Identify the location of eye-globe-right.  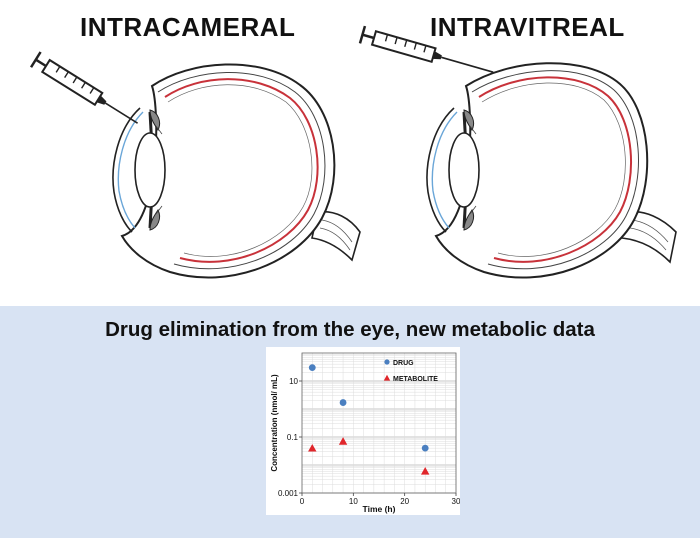
(551, 170).